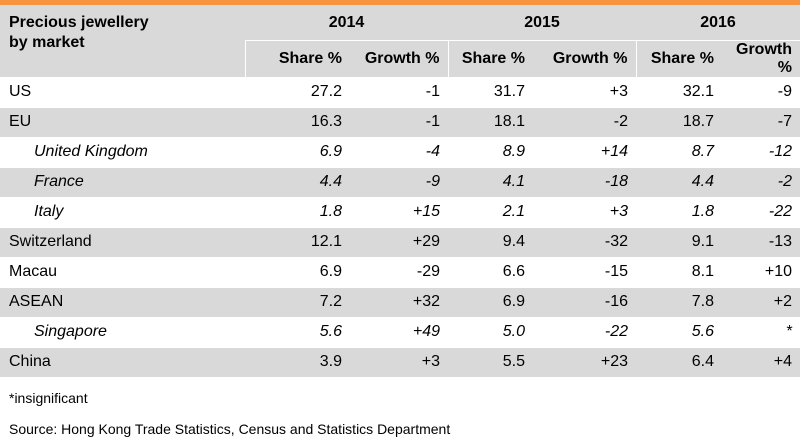 Image resolution: width=800 pixels, height=441 pixels. Describe the element at coordinates (122, 242) in the screenshot. I see `market-name: Switzerland` at that location.